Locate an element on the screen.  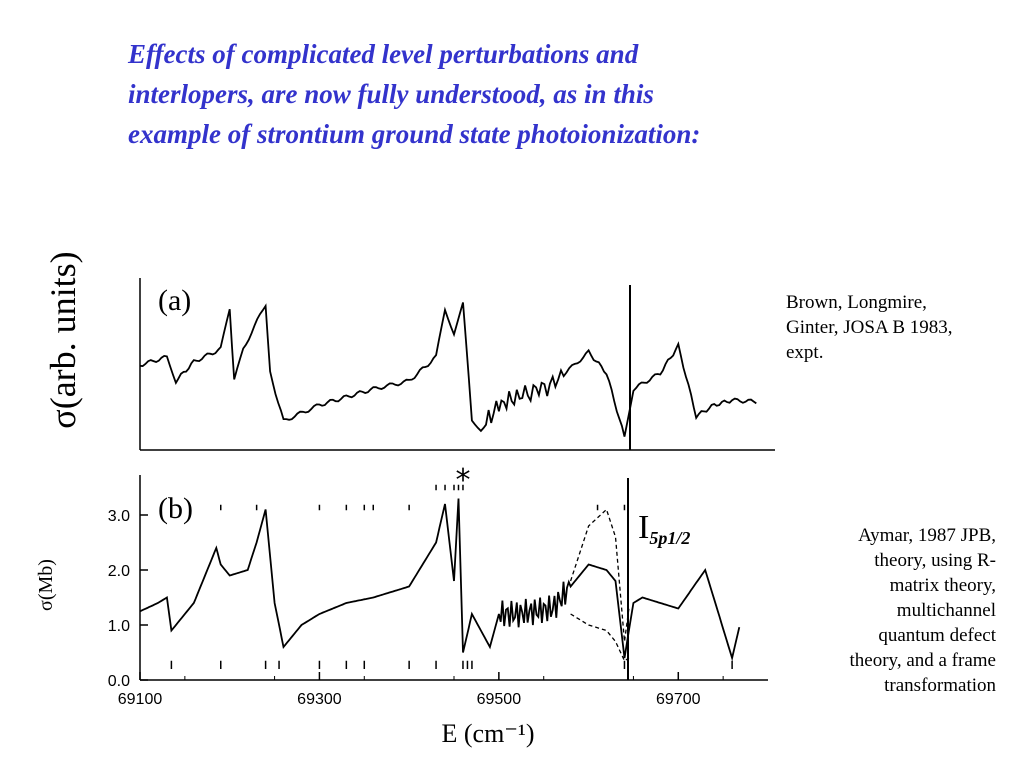
panel-b-label: (b) is located at coordinates (175, 508).